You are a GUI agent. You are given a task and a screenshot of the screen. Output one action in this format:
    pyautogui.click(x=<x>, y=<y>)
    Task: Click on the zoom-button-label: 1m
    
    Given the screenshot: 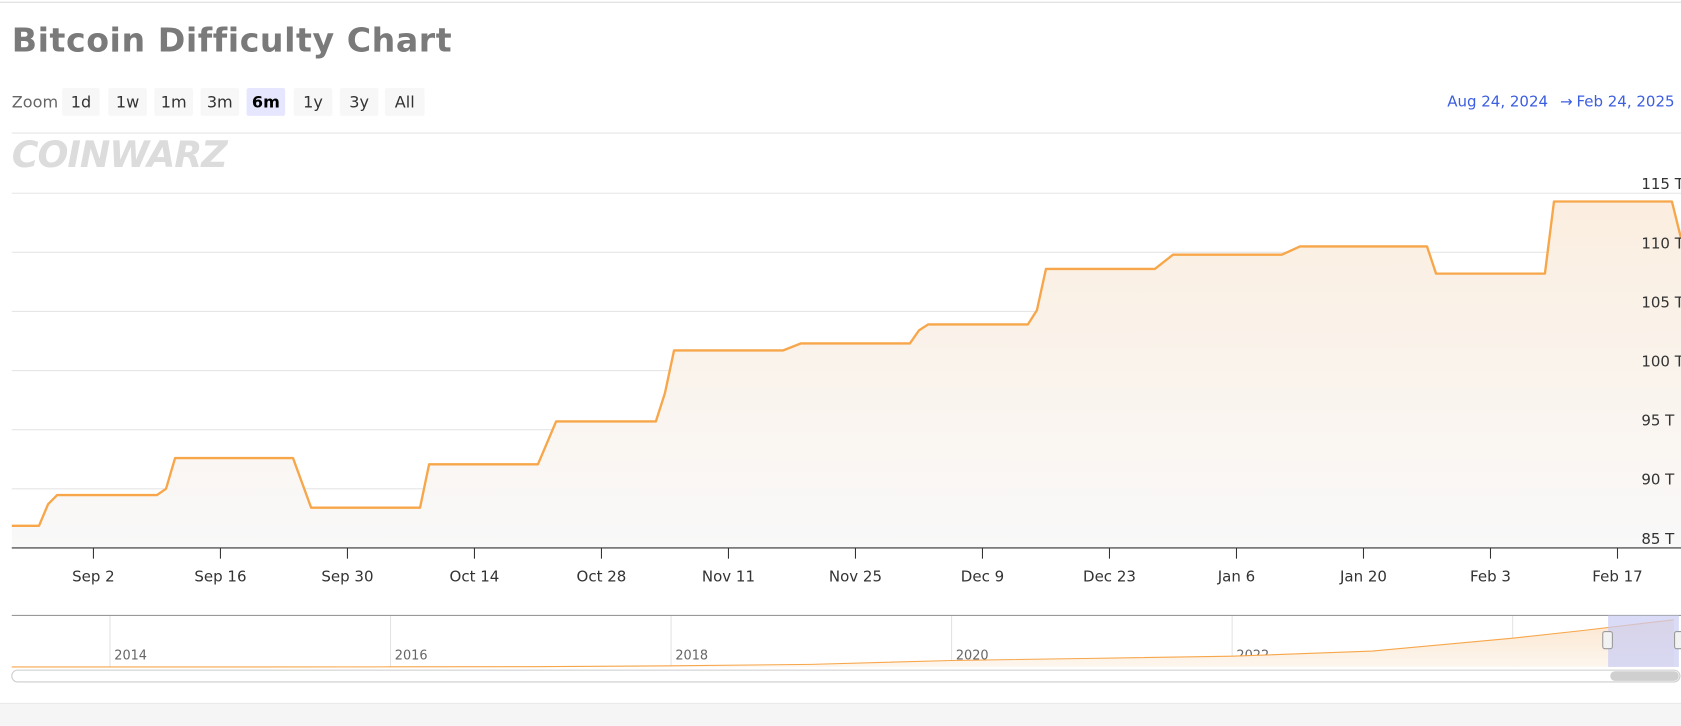 What is the action you would take?
    pyautogui.click(x=174, y=102)
    